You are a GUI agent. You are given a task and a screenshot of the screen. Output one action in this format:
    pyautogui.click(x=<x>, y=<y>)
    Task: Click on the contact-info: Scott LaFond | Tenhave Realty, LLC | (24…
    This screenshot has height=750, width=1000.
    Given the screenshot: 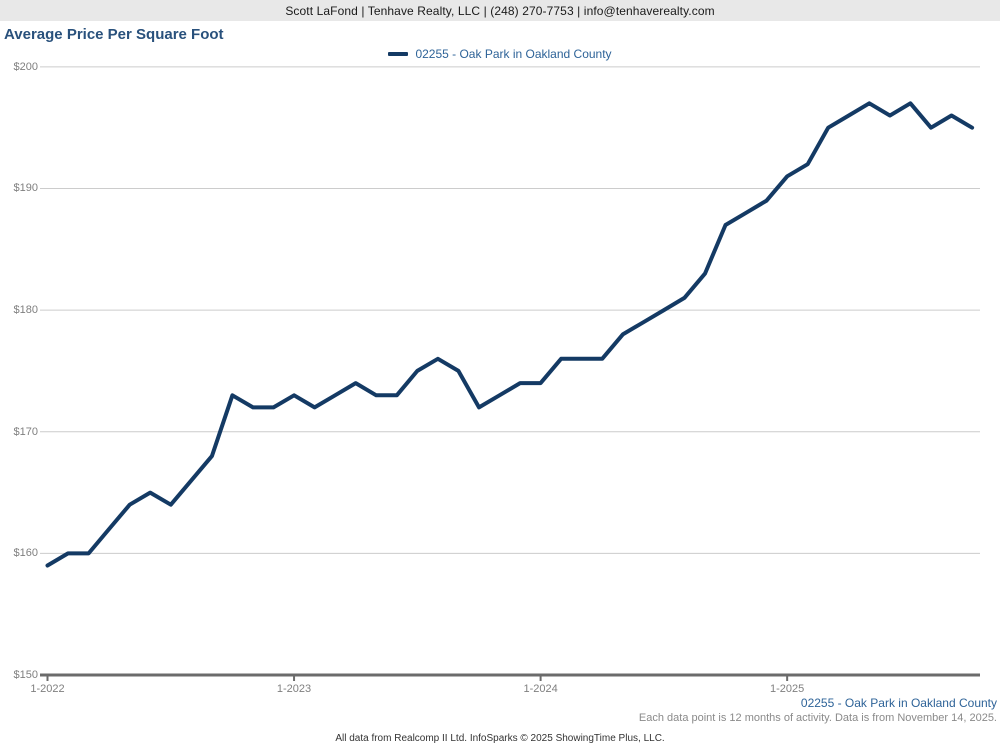 What is the action you would take?
    pyautogui.click(x=500, y=10)
    